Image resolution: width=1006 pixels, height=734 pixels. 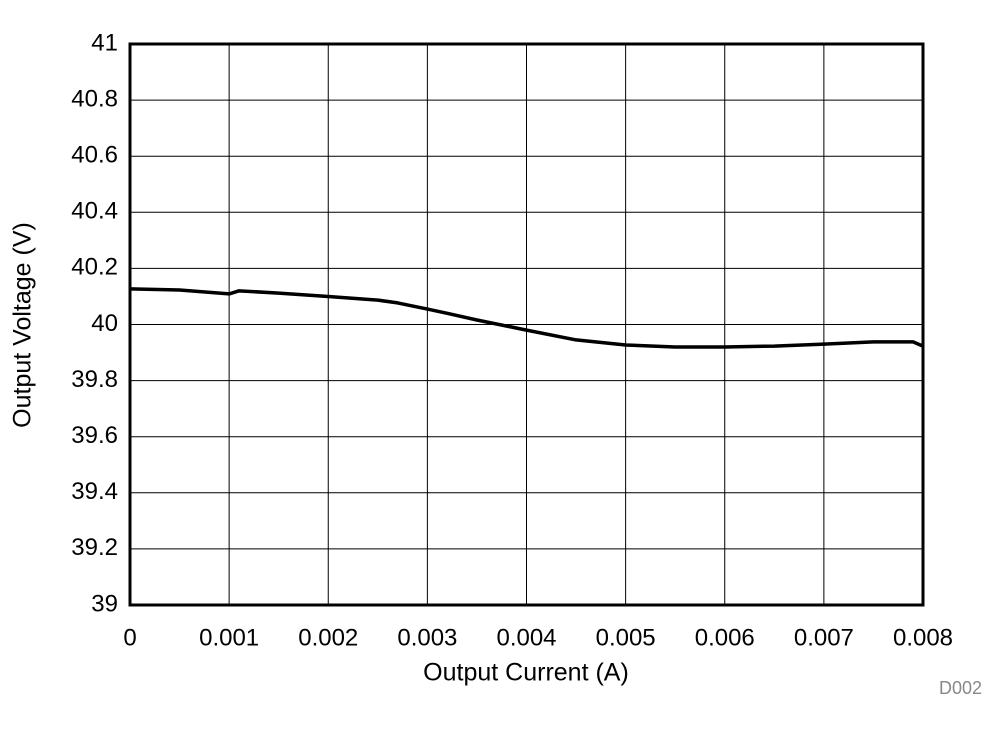 What do you see at coordinates (94, 379) in the screenshot?
I see `y-tick-label: 39.8` at bounding box center [94, 379].